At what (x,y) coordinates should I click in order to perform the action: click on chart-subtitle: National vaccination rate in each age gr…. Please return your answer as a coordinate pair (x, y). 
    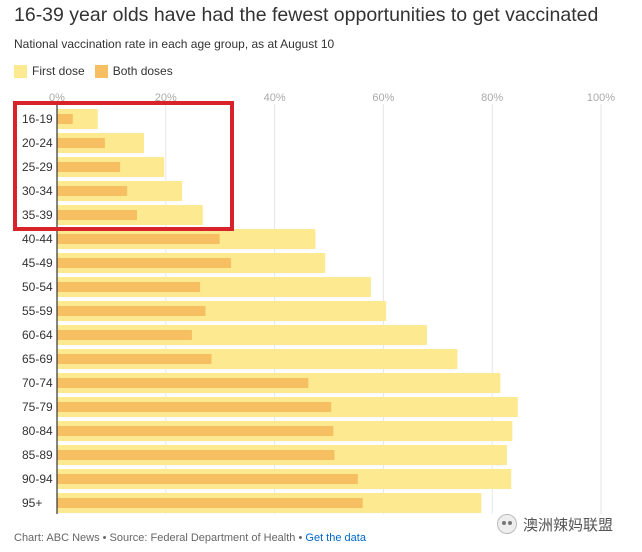
    Looking at the image, I should click on (174, 44).